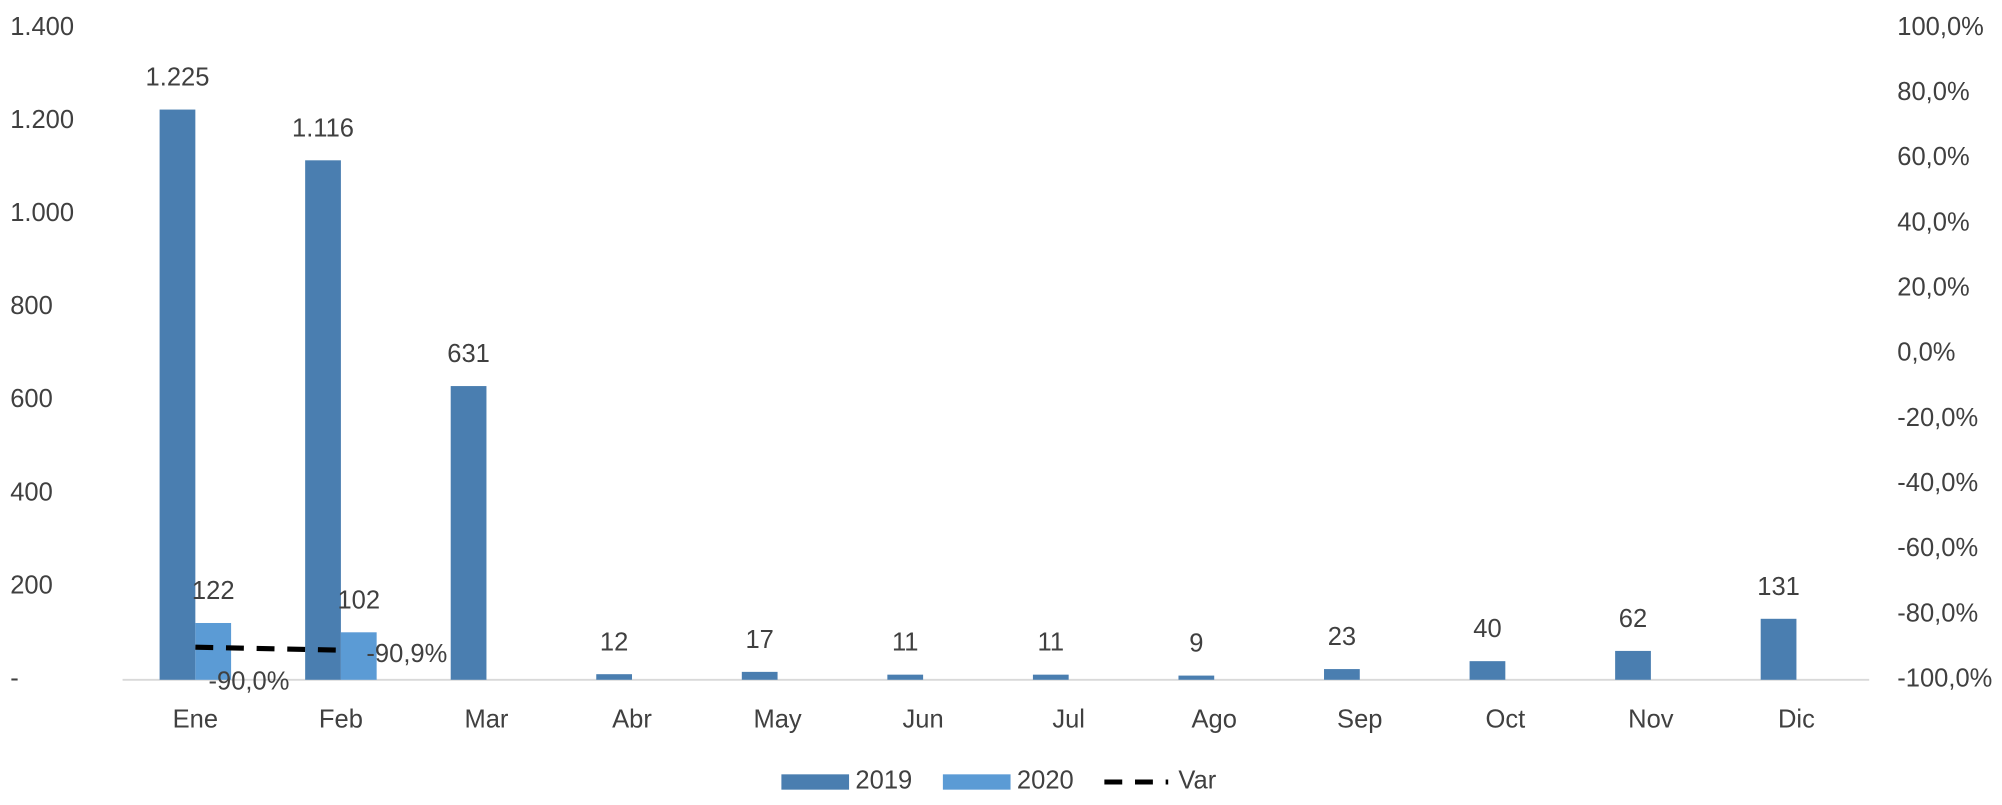 The image size is (2002, 805). I want to click on x-tick-label: Oct, so click(1505, 719).